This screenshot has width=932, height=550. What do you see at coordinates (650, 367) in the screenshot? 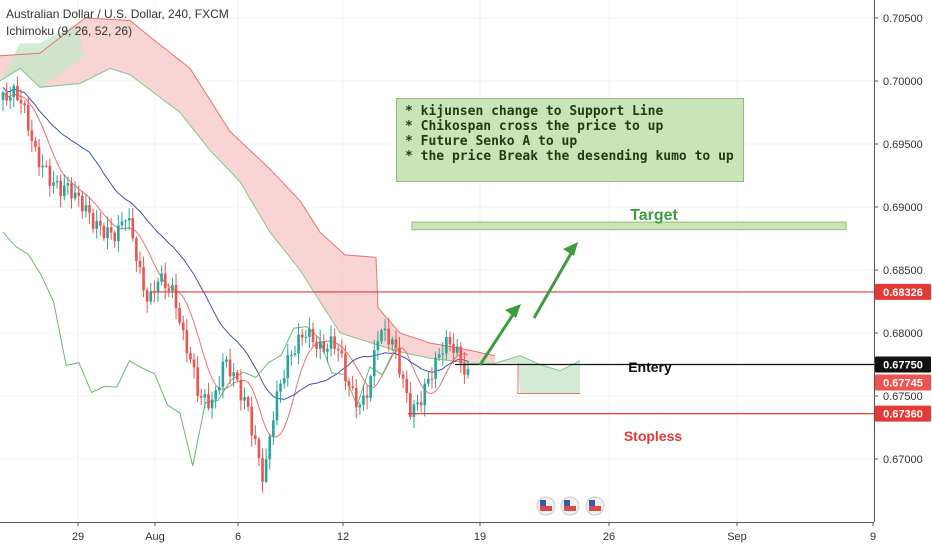
I see `entry-label: Entery` at bounding box center [650, 367].